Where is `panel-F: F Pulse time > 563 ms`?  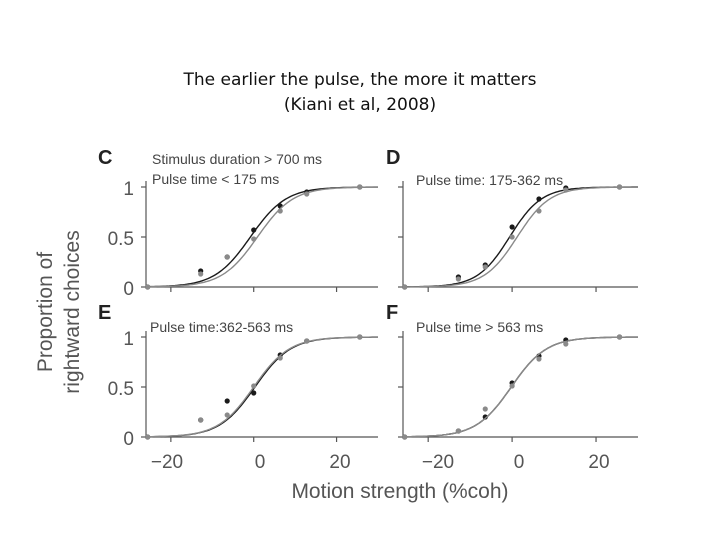
panel-F: F Pulse time > 563 ms is located at coordinates (512, 372).